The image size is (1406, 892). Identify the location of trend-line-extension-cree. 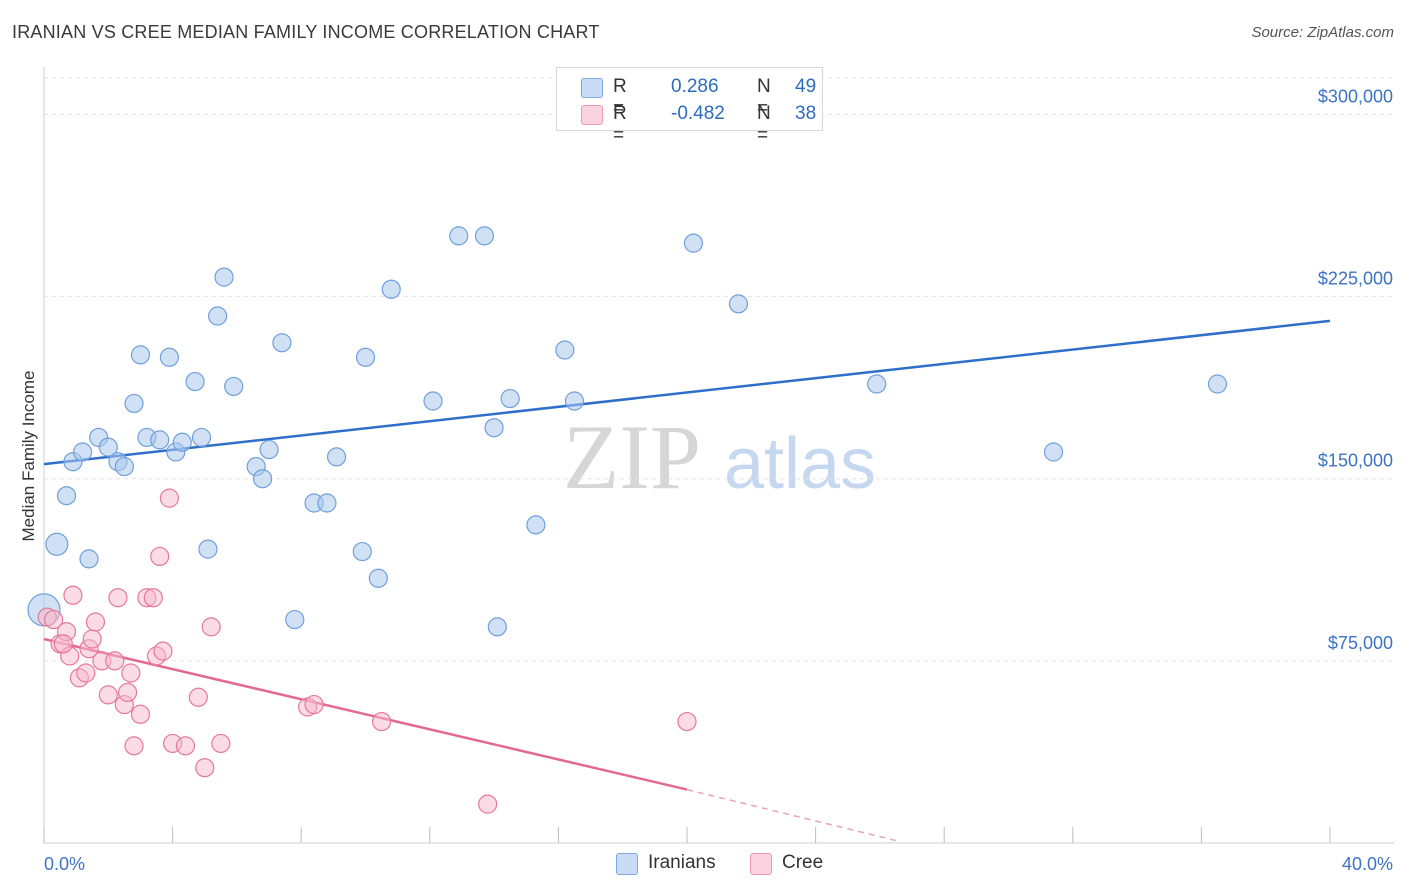
(791, 815).